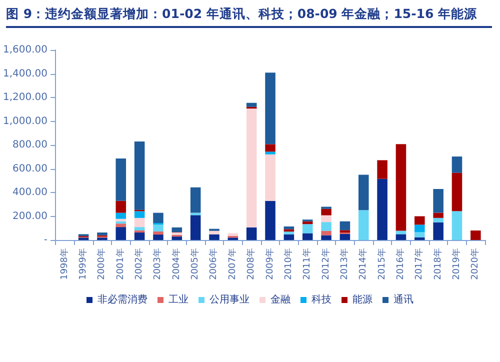 The width and height of the screenshot is (500, 362). What do you see at coordinates (322, 300) in the screenshot?
I see `legend-label: 科技` at bounding box center [322, 300].